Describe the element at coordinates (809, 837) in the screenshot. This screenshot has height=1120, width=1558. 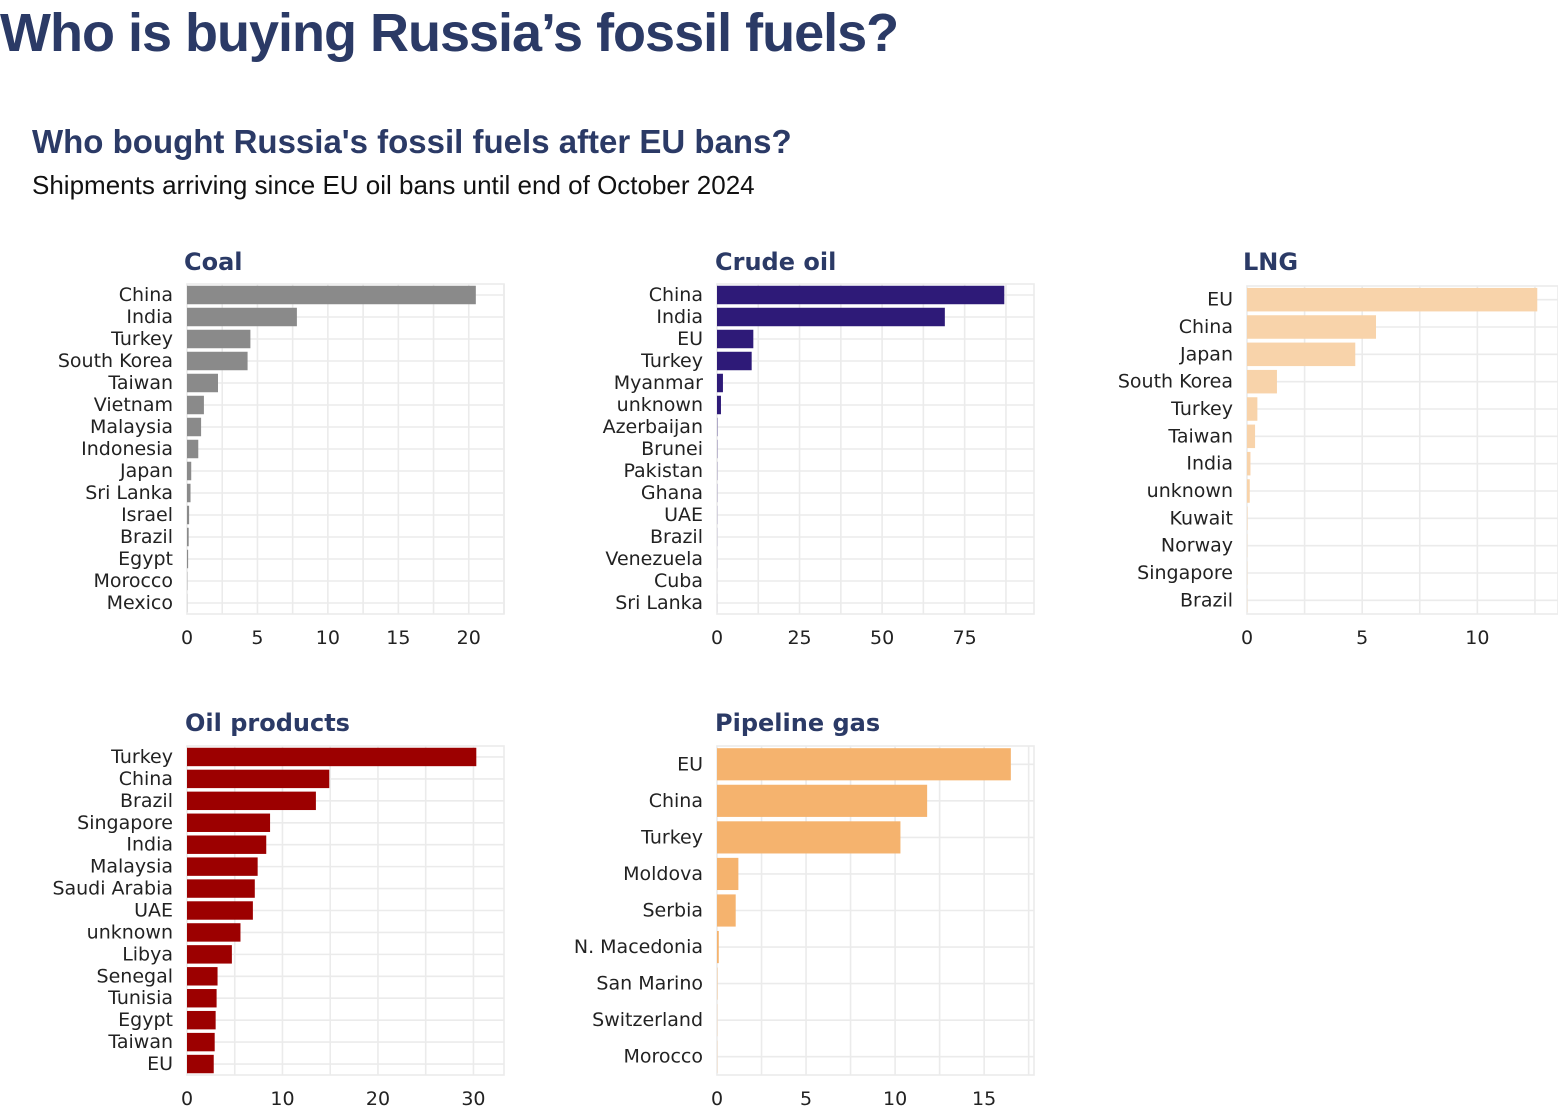
I see `pipeline-gas-bar-turkey` at that location.